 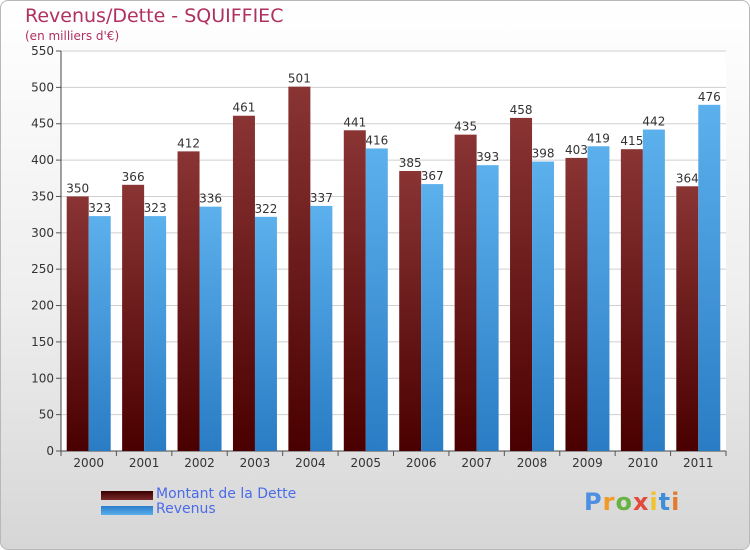 What do you see at coordinates (709, 97) in the screenshot?
I see `data-label-revenus: 476` at bounding box center [709, 97].